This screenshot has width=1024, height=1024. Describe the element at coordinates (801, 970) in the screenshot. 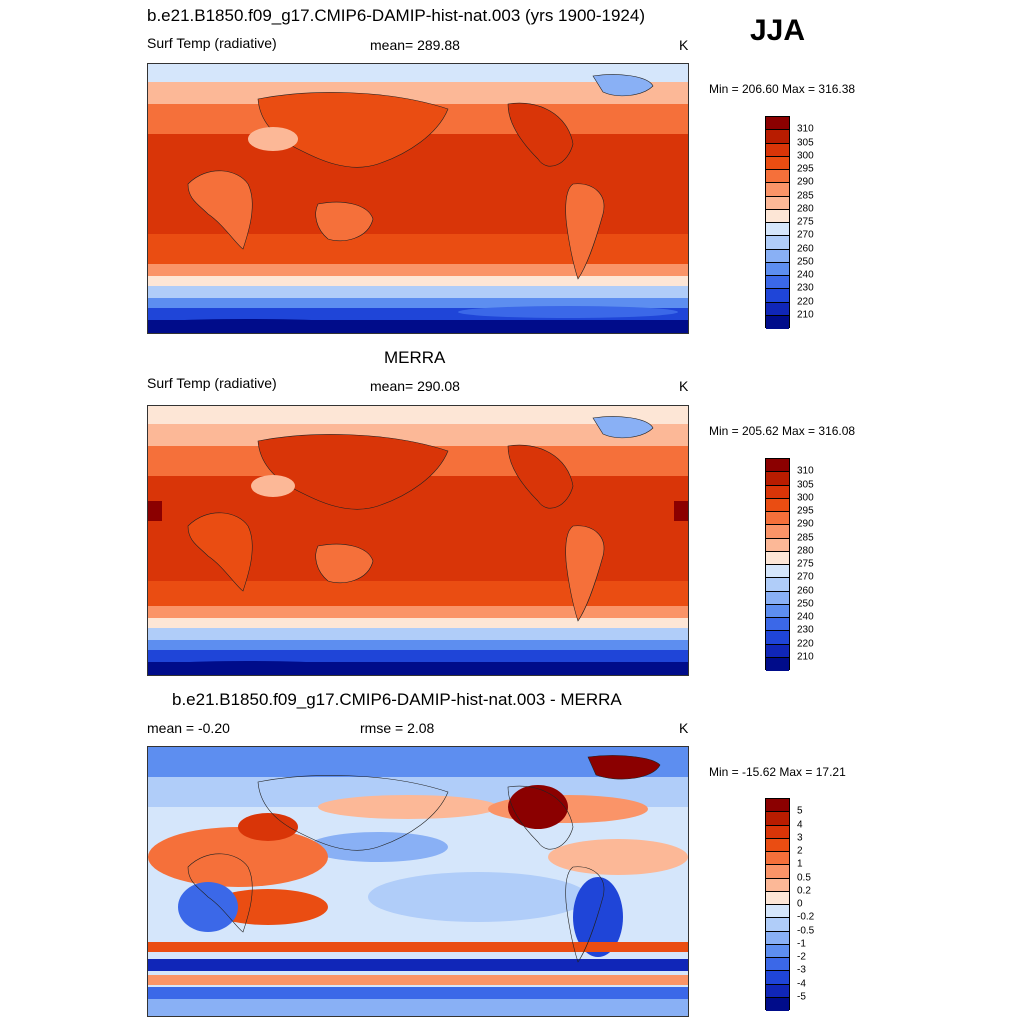

I see `colorbar-tick-label: -3` at that location.